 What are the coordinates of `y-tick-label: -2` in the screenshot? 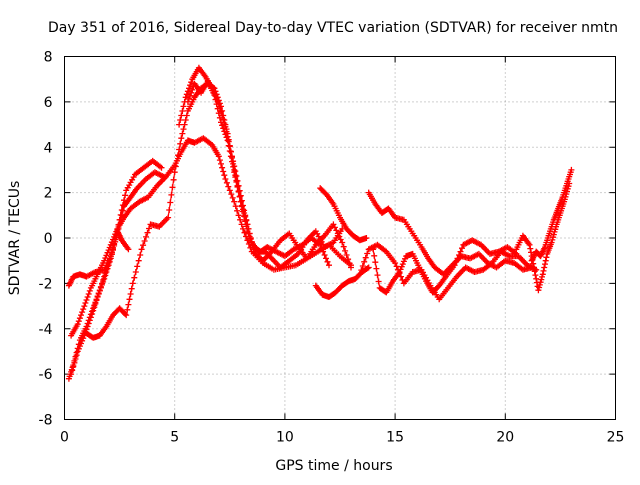 It's located at (46, 284).